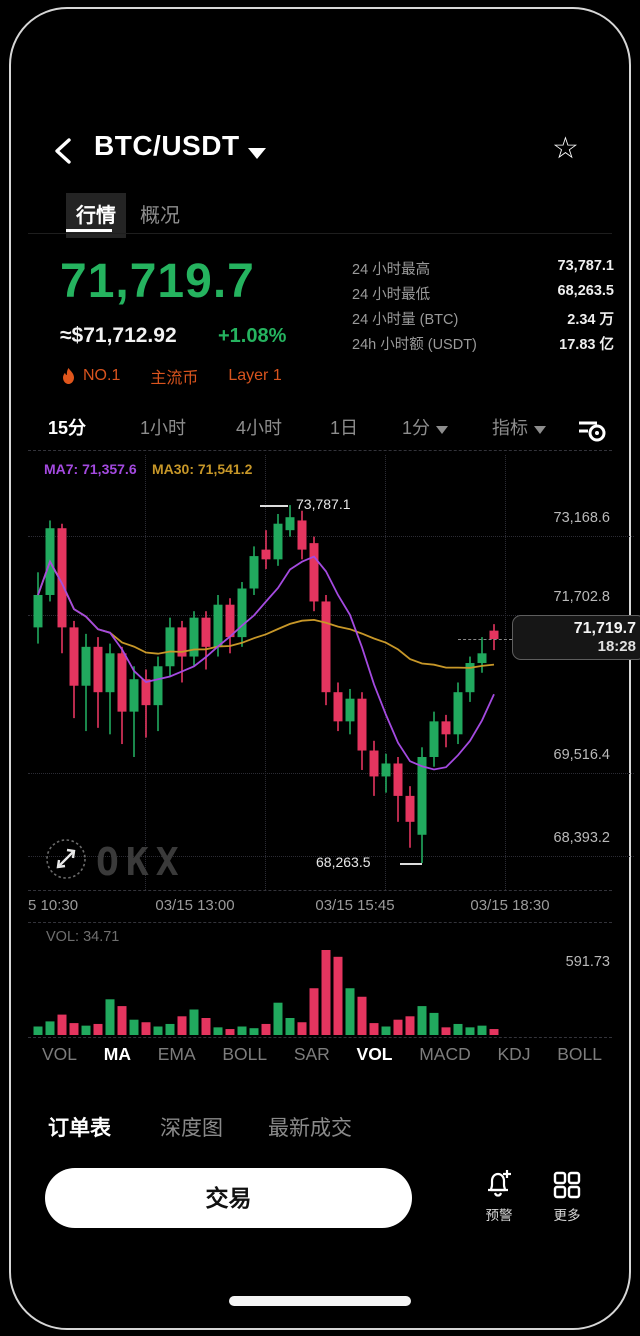  What do you see at coordinates (310, 1128) in the screenshot?
I see `tab-latest-trades: 最新成交` at bounding box center [310, 1128].